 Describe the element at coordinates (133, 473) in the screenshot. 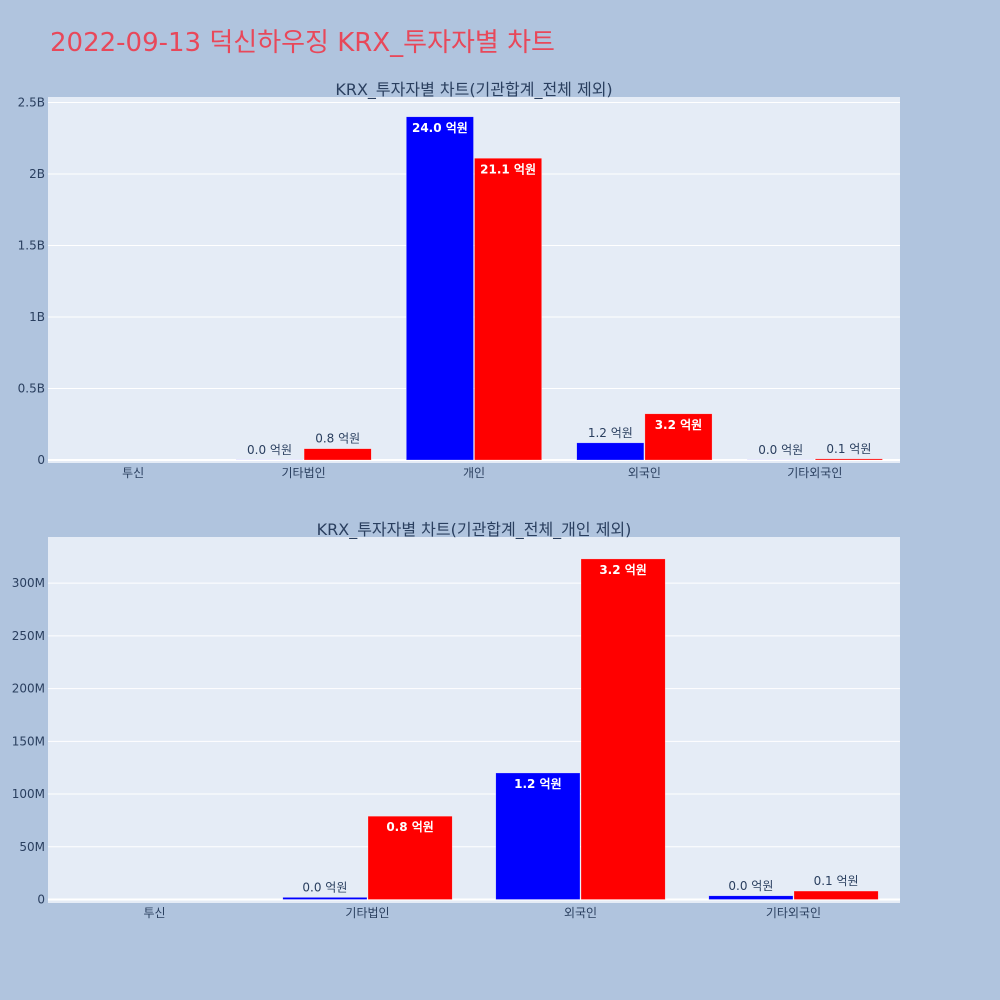

I see `chart1-xtick-label: 투신` at that location.